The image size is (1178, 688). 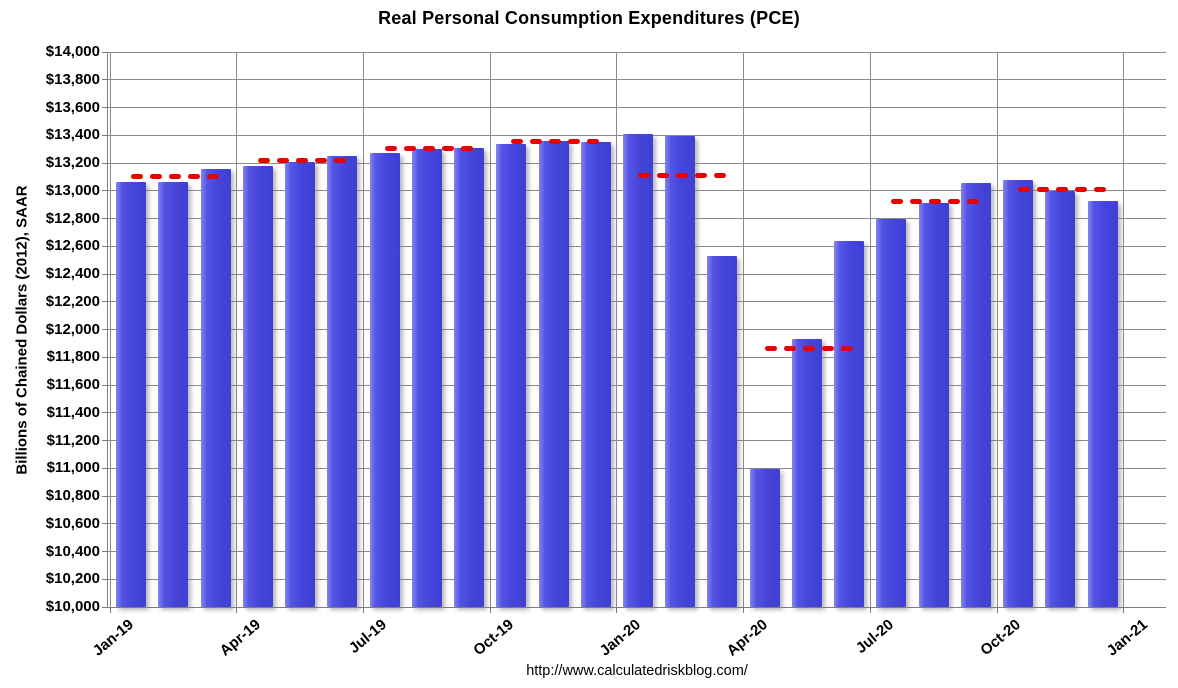 What do you see at coordinates (637, 671) in the screenshot?
I see `source-url: http://www.calculatedriskblog.com/` at bounding box center [637, 671].